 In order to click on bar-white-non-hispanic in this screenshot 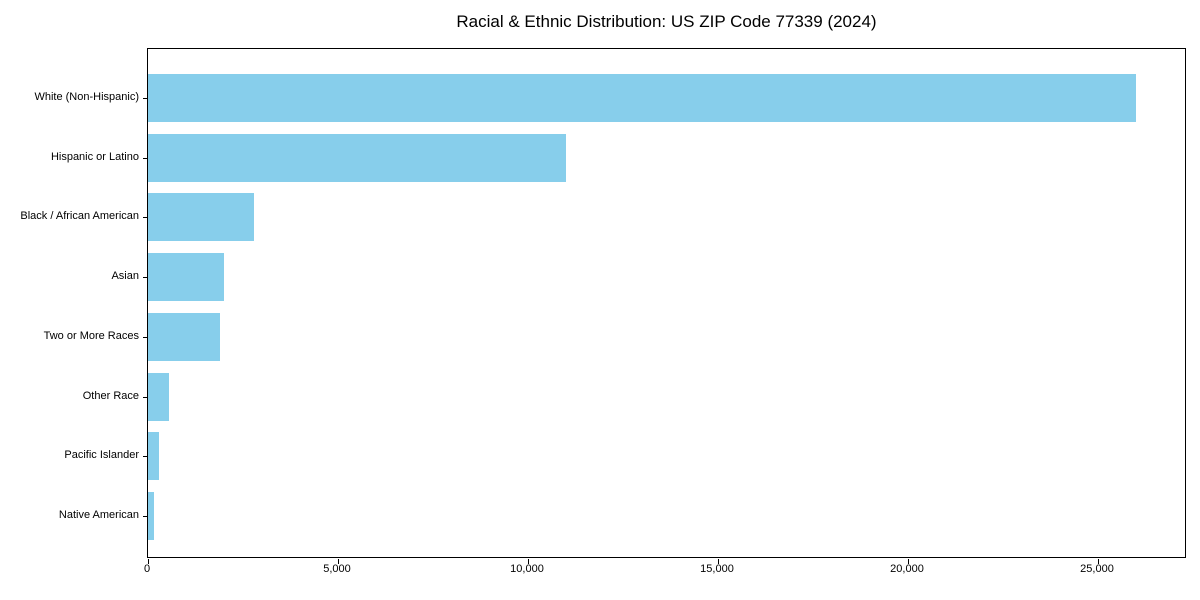, I will do `click(642, 98)`.